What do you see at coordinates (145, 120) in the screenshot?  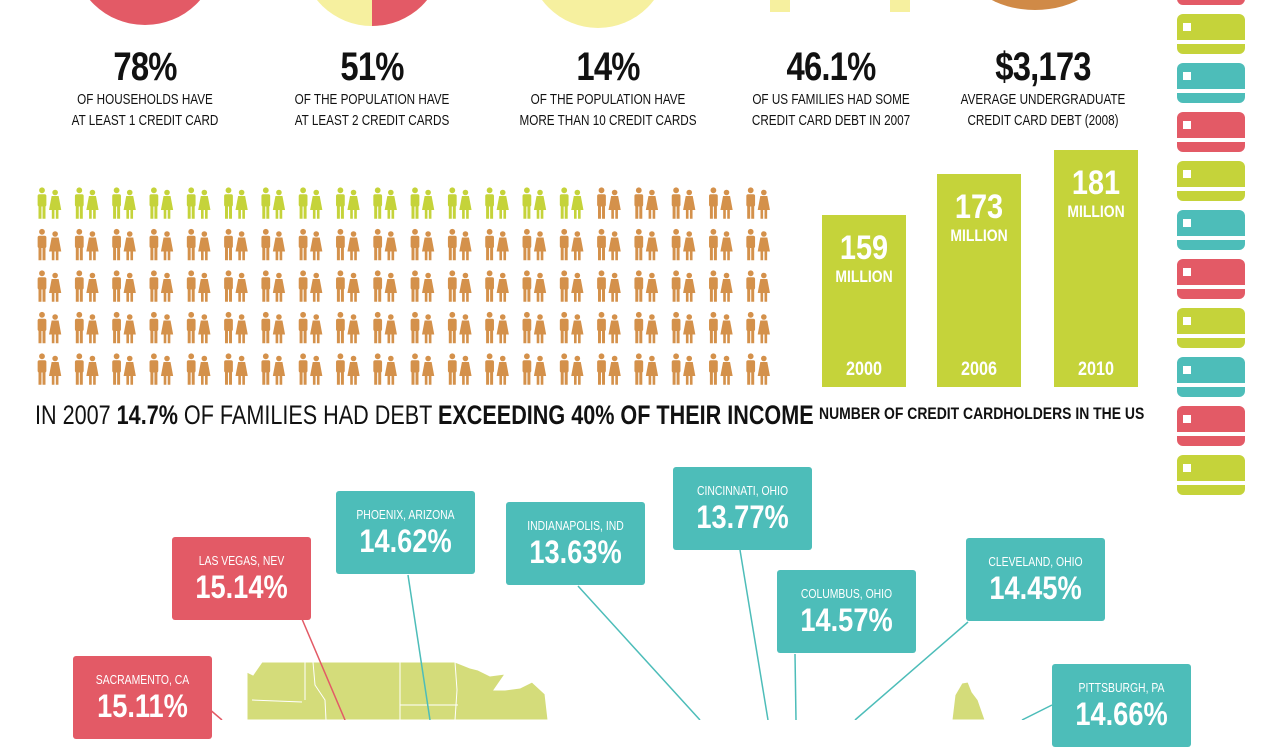 I see `stat-desc: AT LEAST 1 CREDIT CARD` at bounding box center [145, 120].